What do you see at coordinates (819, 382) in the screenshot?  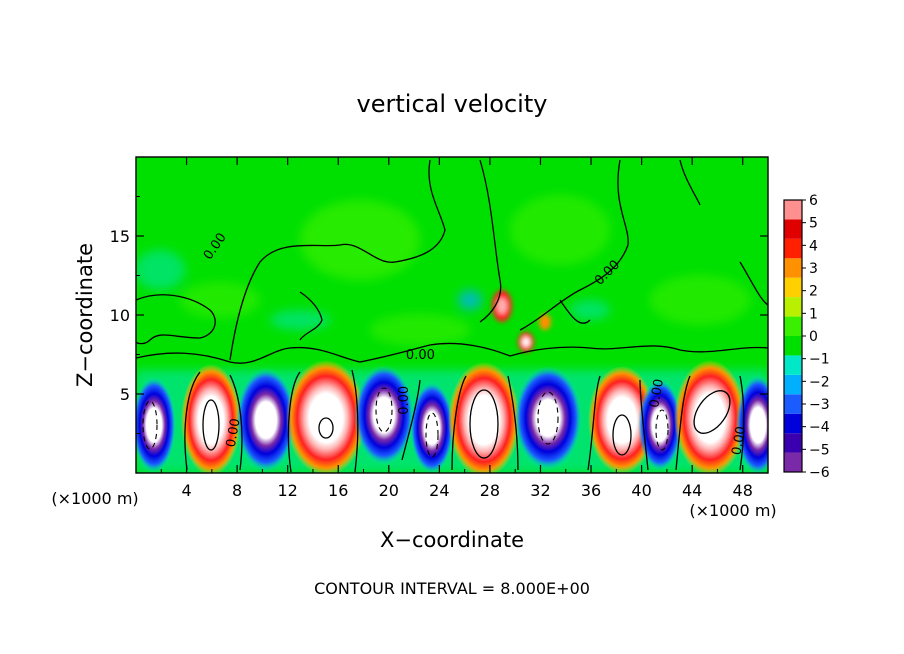 I see `colorbar-tick-label: −2` at bounding box center [819, 382].